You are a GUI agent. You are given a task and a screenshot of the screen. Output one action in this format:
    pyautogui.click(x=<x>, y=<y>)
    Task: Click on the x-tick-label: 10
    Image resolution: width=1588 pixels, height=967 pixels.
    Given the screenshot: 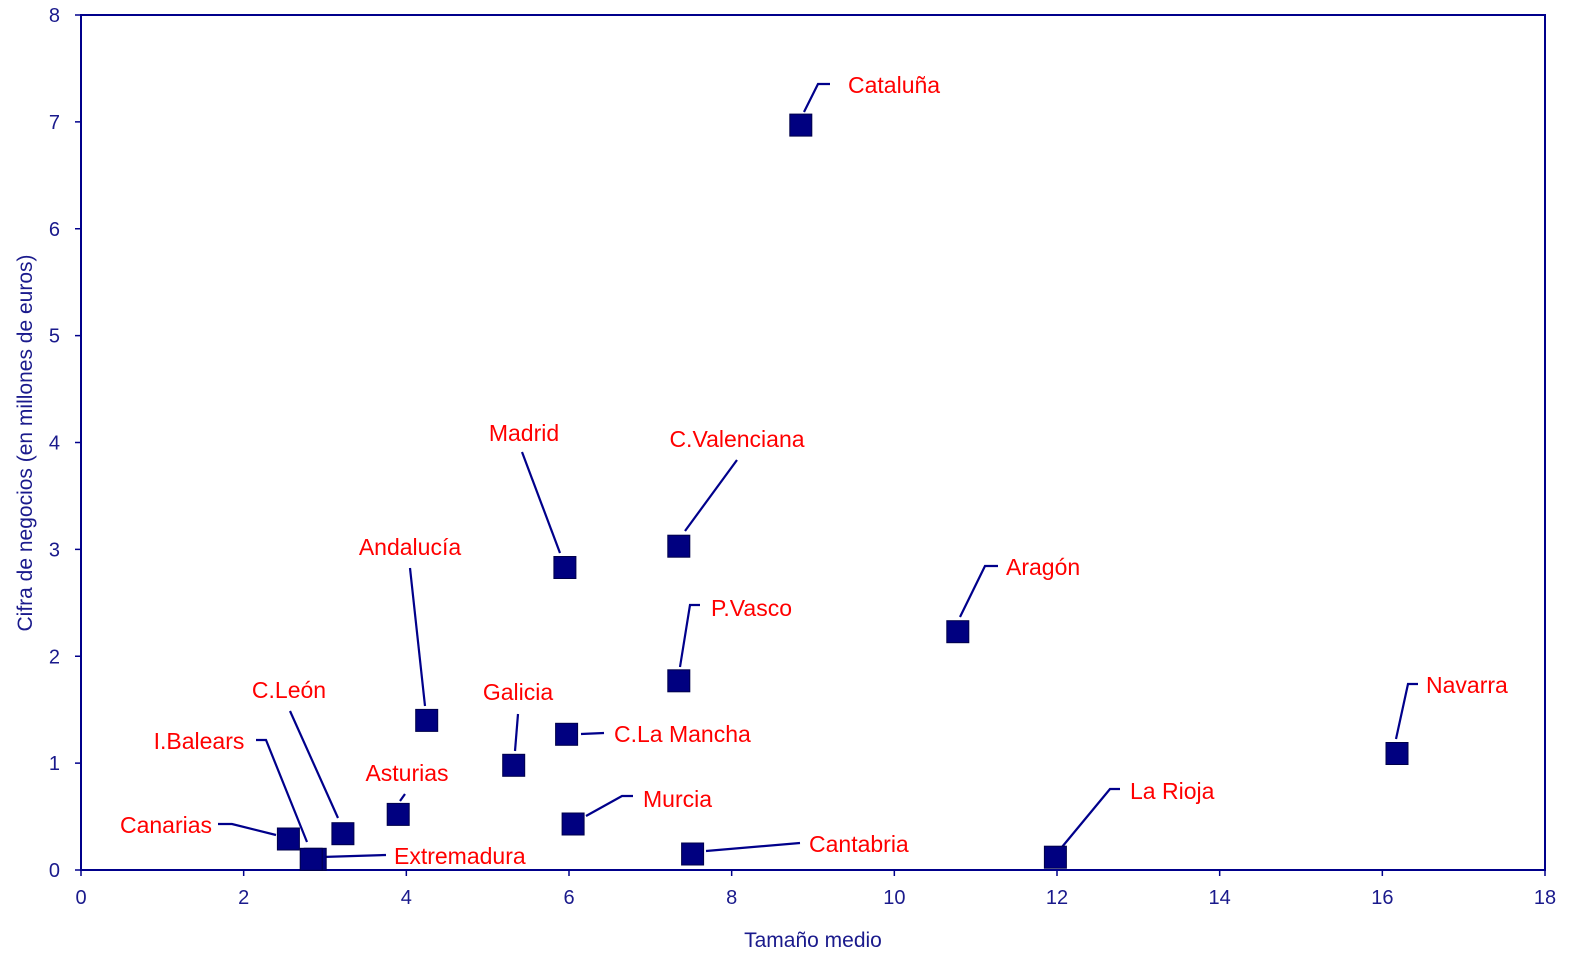 What is the action you would take?
    pyautogui.click(x=894, y=898)
    